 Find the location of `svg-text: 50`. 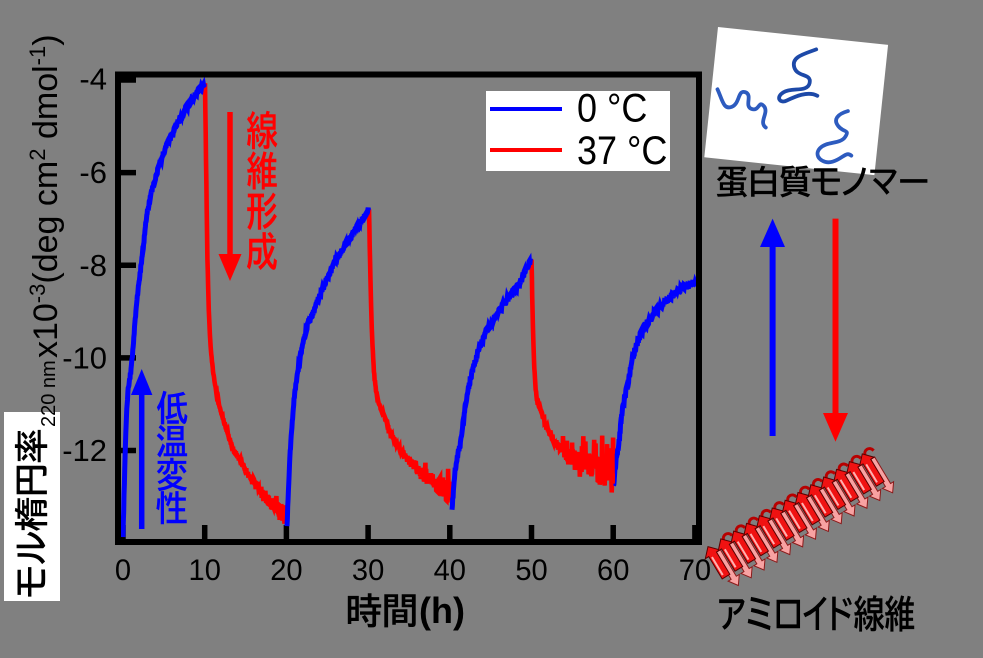

svg-text: 50 is located at coordinates (531, 570).